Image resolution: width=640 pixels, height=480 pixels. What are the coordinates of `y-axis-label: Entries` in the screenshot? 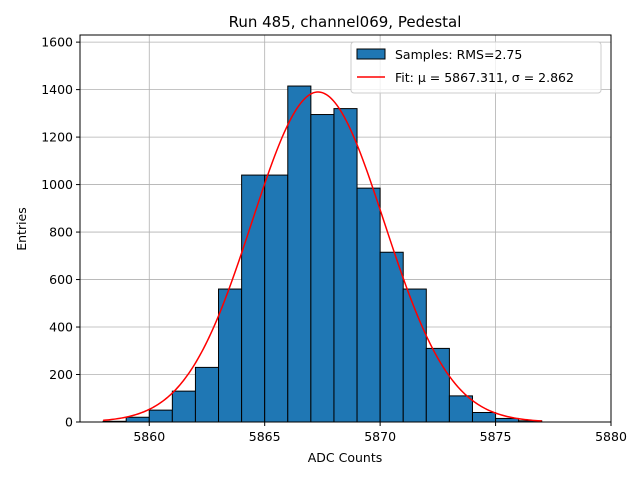 It's located at (21, 229).